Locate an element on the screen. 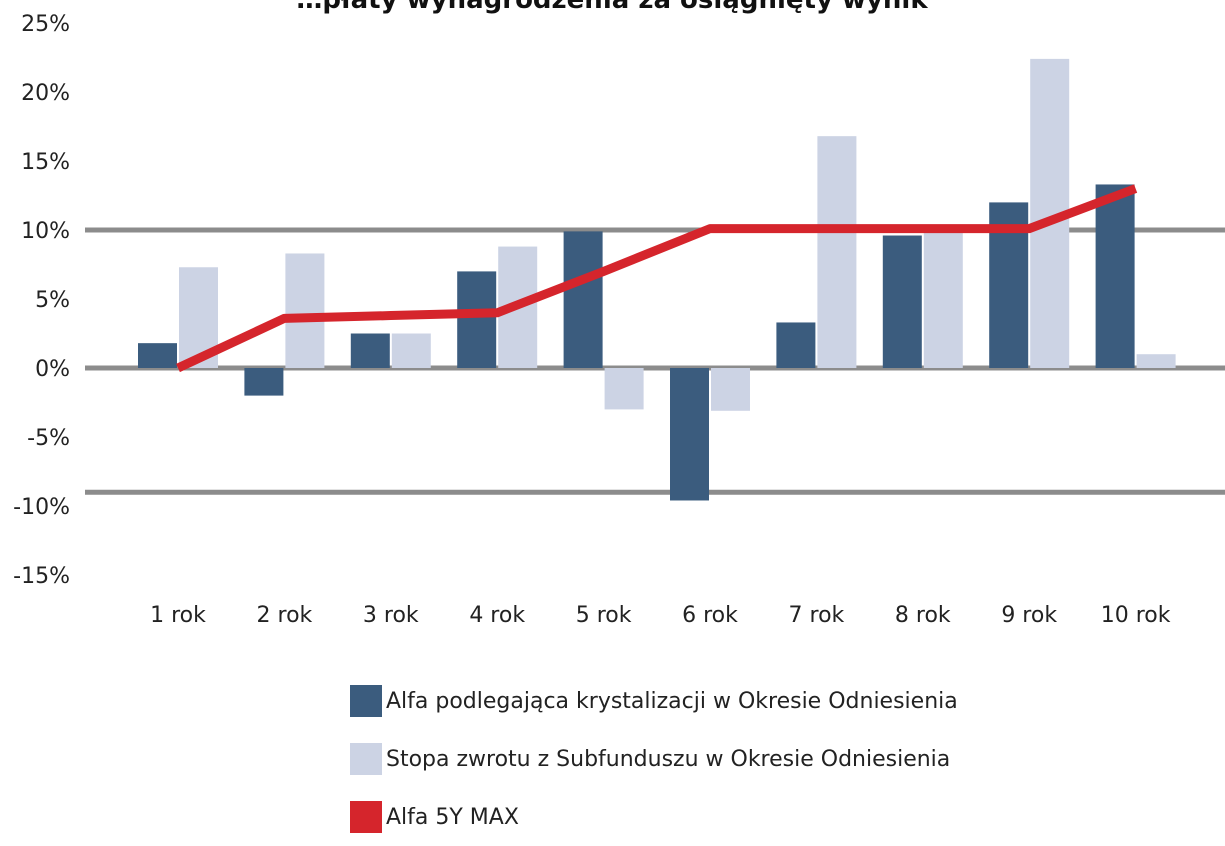 This screenshot has height=846, width=1225. y-tick-label: 25% is located at coordinates (45, 24).